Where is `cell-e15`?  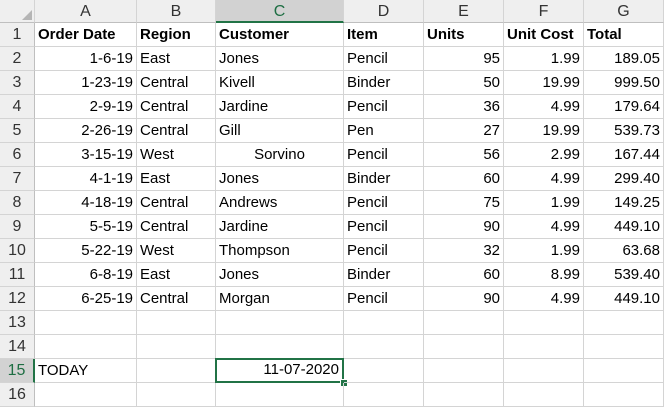 cell-e15 is located at coordinates (464, 371).